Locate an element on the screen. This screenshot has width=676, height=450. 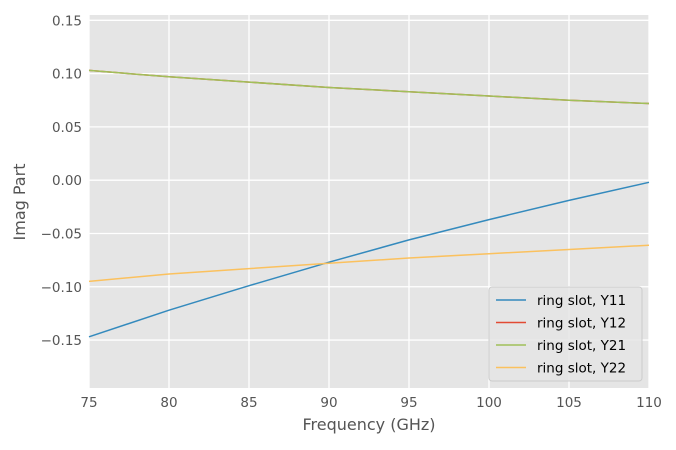
x-tick-label: 80 is located at coordinates (168, 403).